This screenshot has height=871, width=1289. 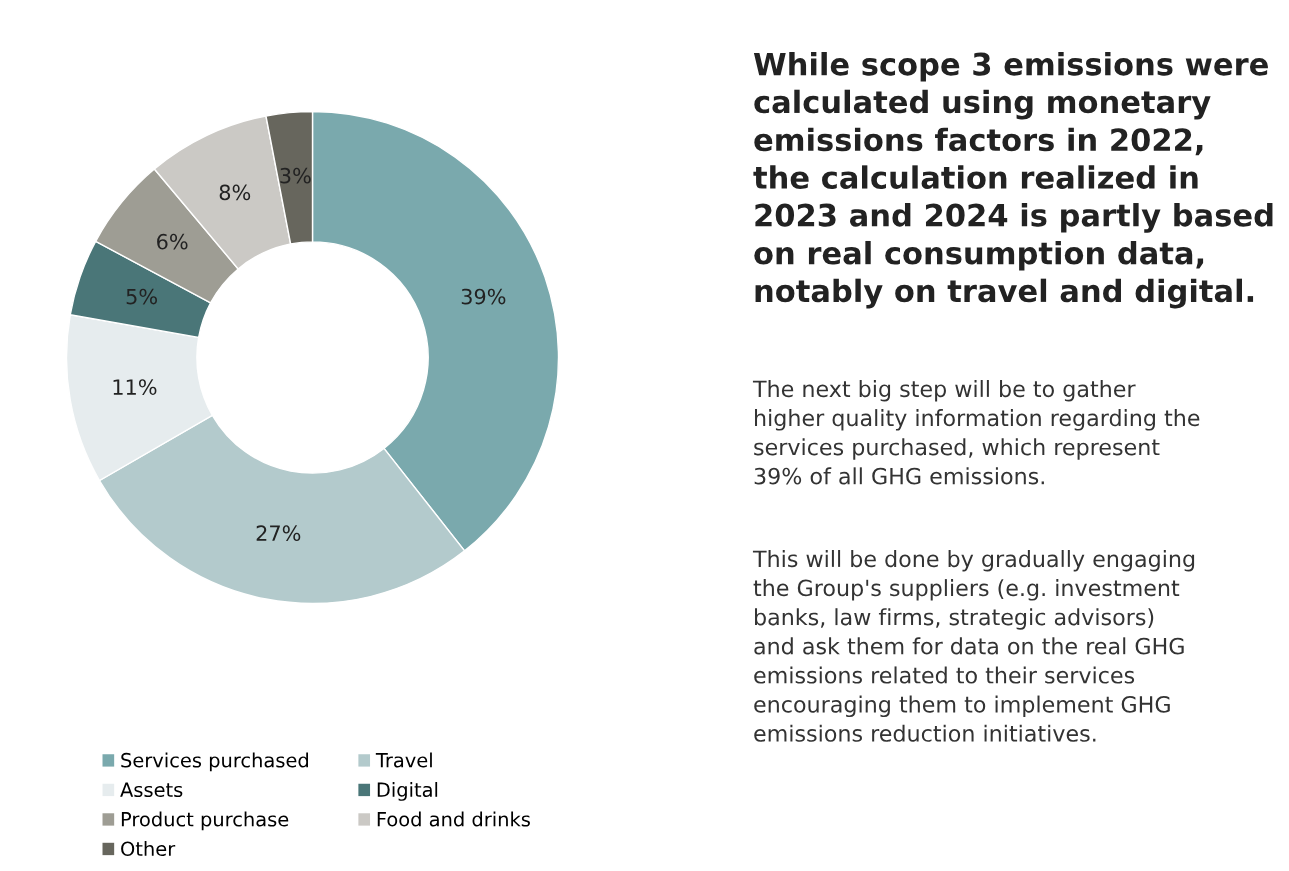 I want to click on legend-label: Assets, so click(x=151, y=790).